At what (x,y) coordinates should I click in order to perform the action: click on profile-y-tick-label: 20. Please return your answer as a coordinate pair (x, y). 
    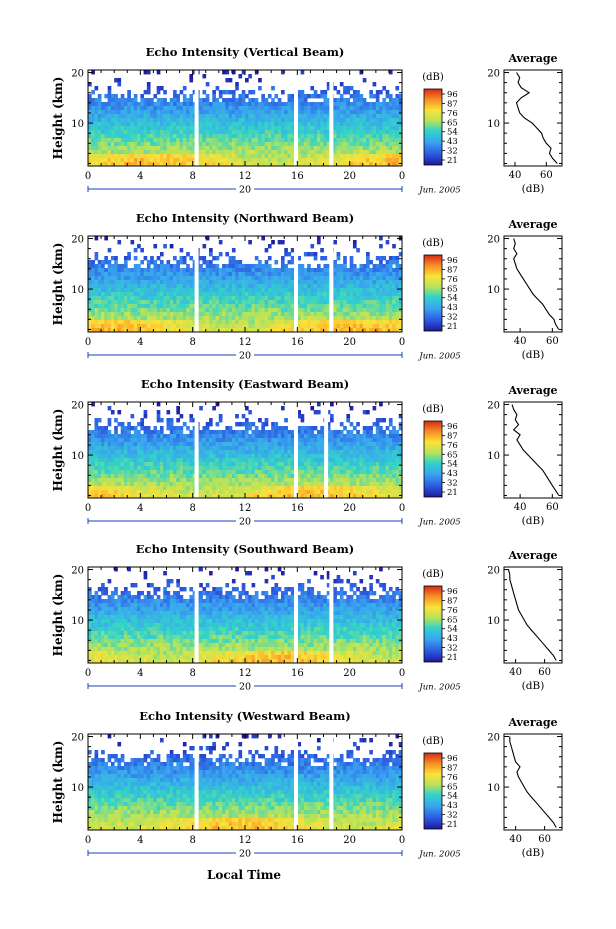
    Looking at the image, I should click on (493, 74).